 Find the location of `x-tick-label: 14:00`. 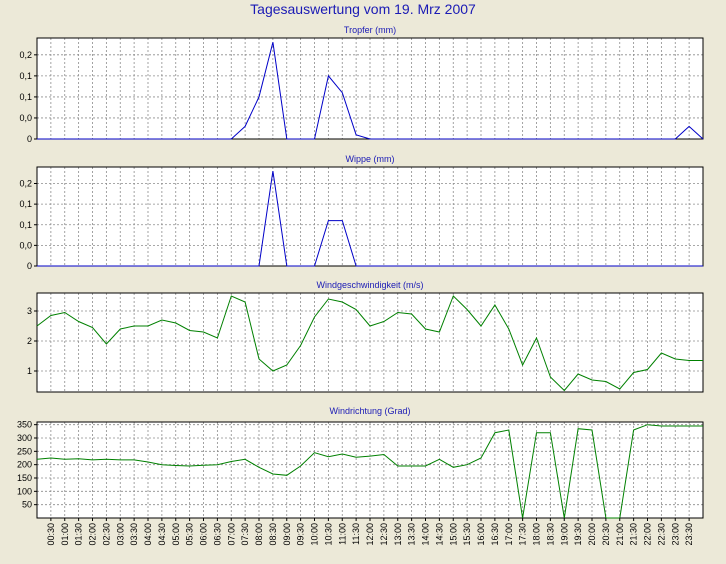

x-tick-label: 14:00 is located at coordinates (426, 534).